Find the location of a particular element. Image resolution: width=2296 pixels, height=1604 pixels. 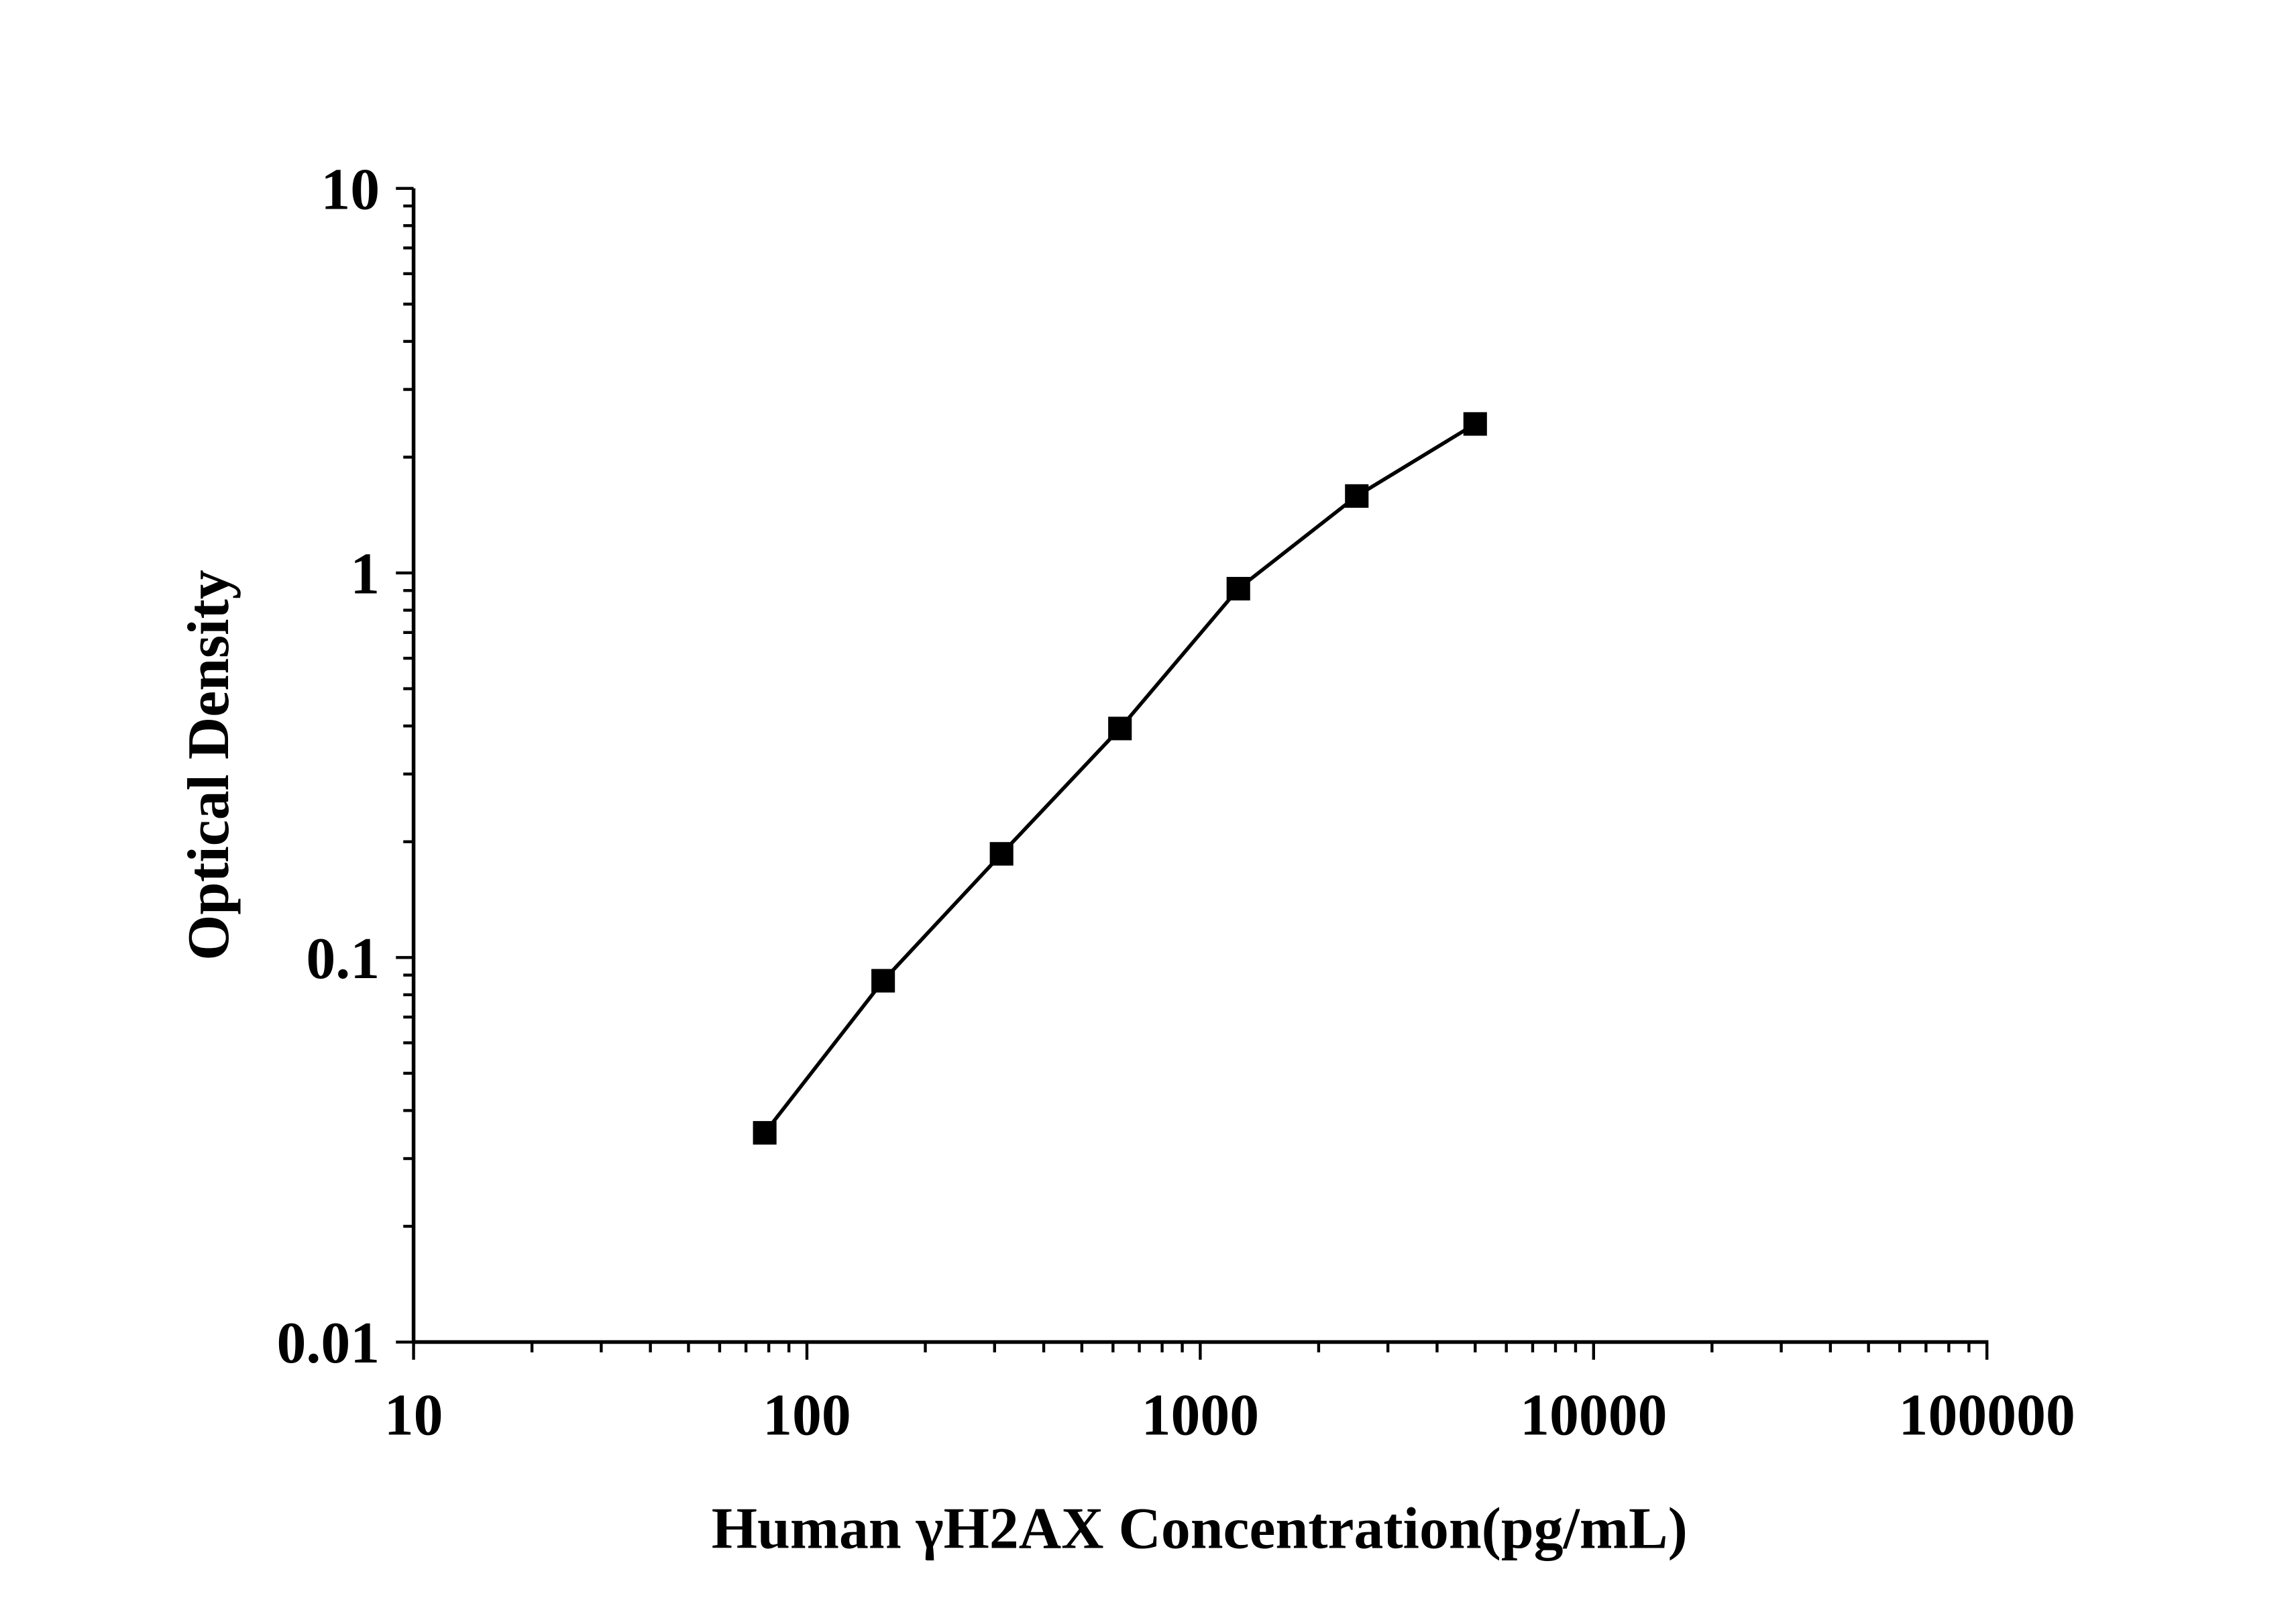

x-tick-label: 100 is located at coordinates (807, 1415).